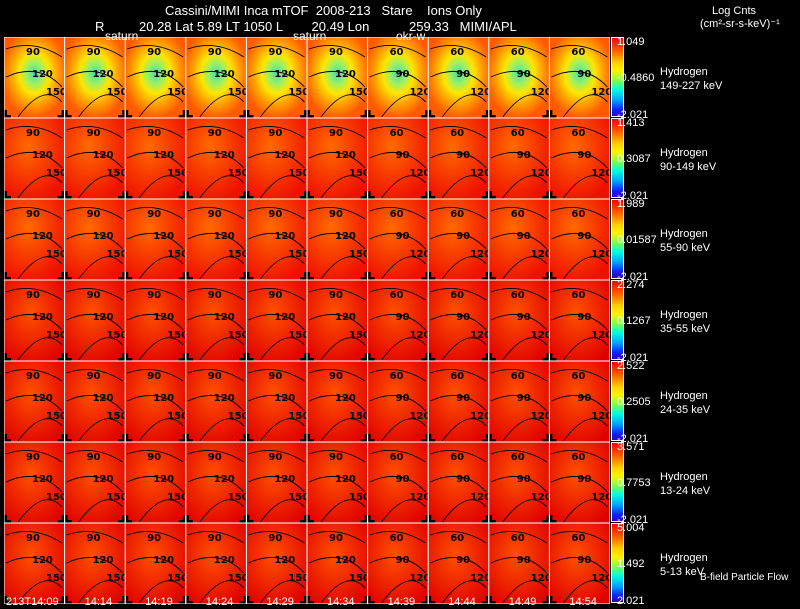  I want to click on colorbar-max-label: 5.004, so click(631, 528).